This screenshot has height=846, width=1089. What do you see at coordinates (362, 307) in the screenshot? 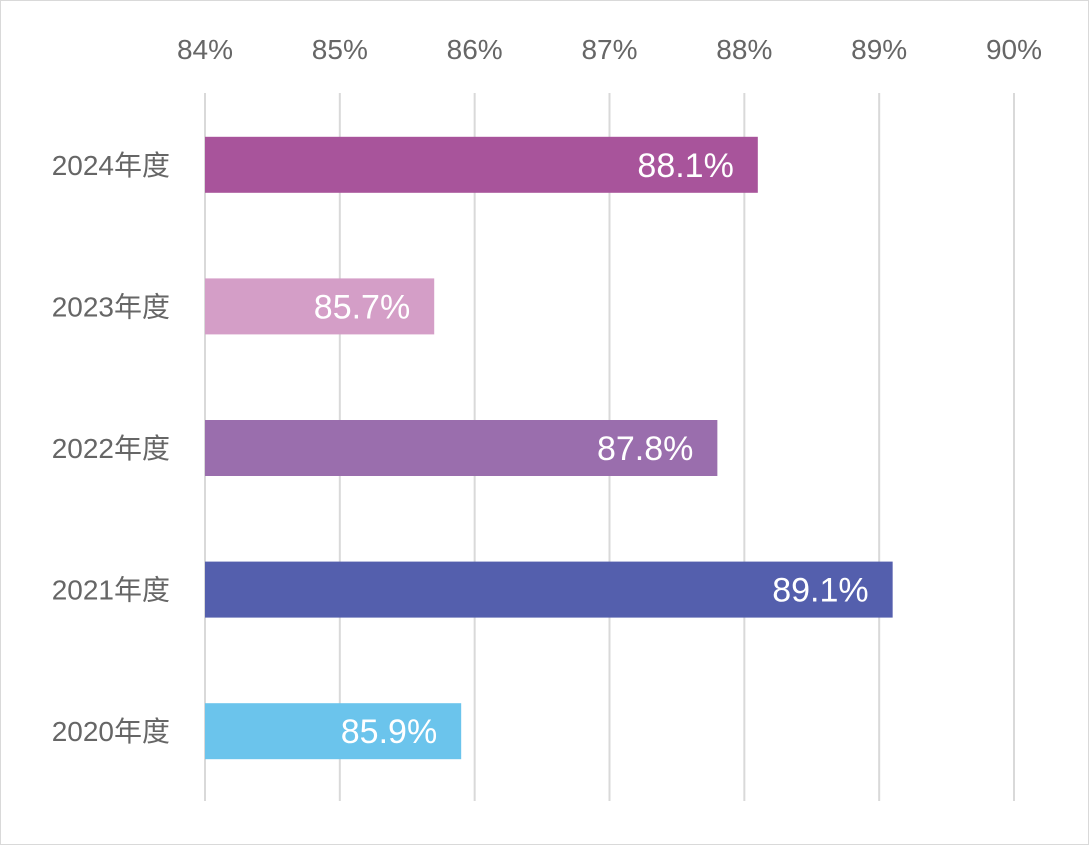
I see `data-label: 85.7%` at bounding box center [362, 307].